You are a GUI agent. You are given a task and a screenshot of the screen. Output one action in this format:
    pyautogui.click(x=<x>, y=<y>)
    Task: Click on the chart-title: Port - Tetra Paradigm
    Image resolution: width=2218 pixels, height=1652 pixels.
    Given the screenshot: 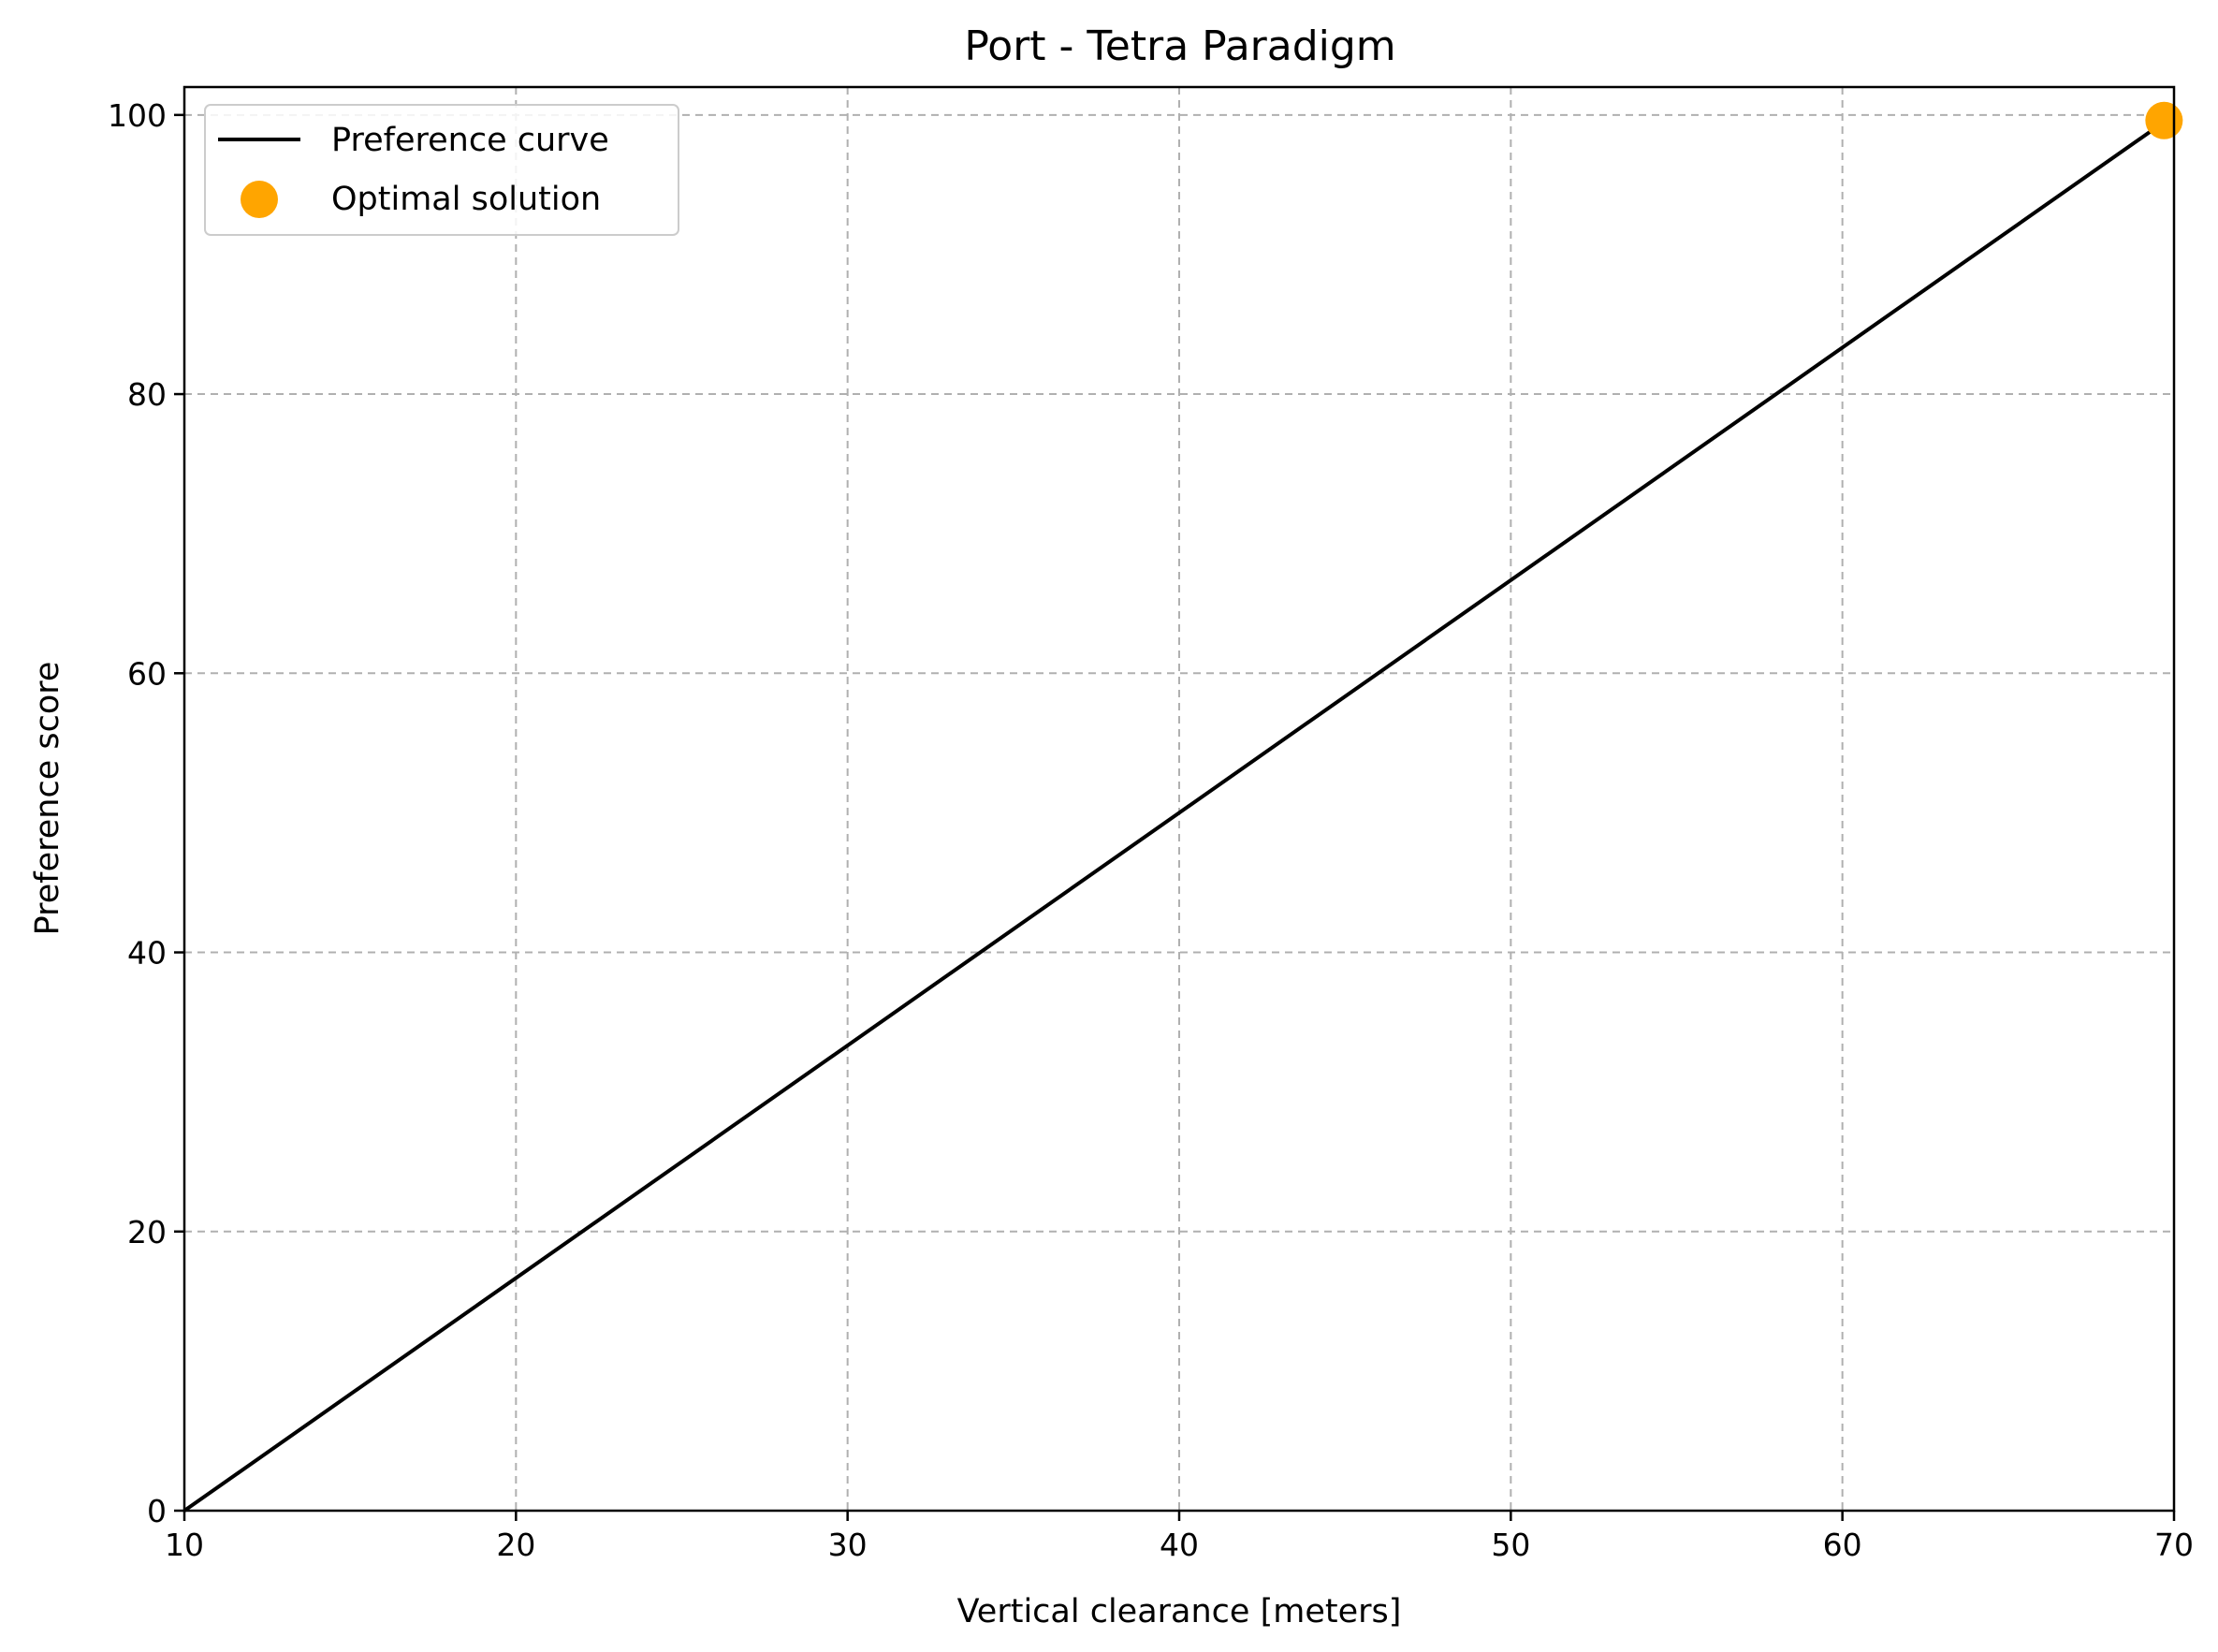 What is the action you would take?
    pyautogui.click(x=1180, y=46)
    